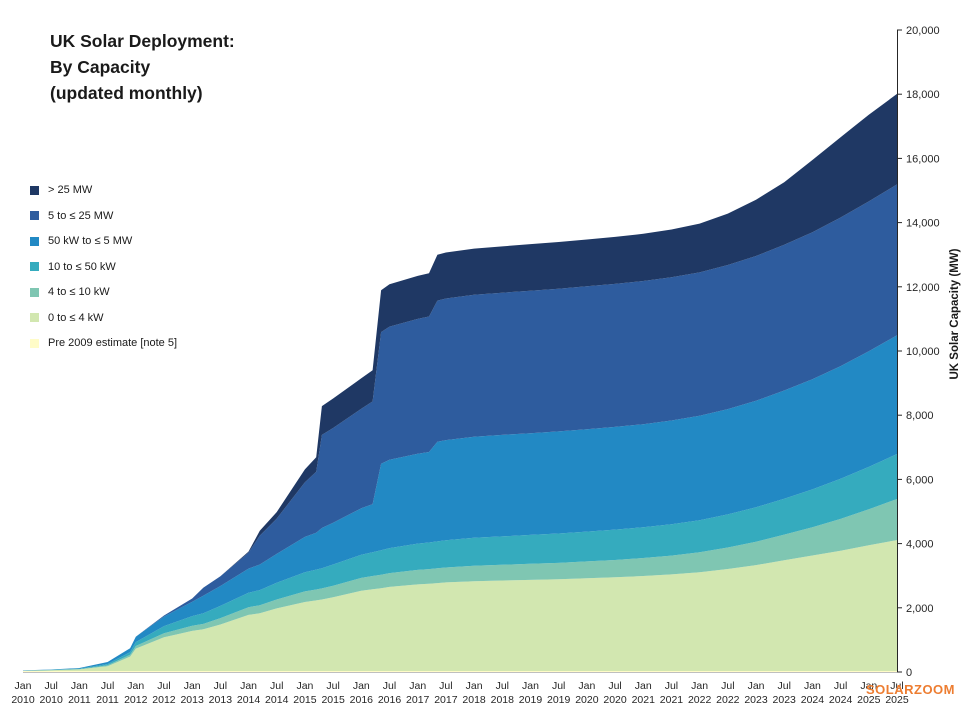 This screenshot has width=971, height=724. What do you see at coordinates (82, 266) in the screenshot?
I see `legend-label: 10 to ≤ 50 kW` at bounding box center [82, 266].